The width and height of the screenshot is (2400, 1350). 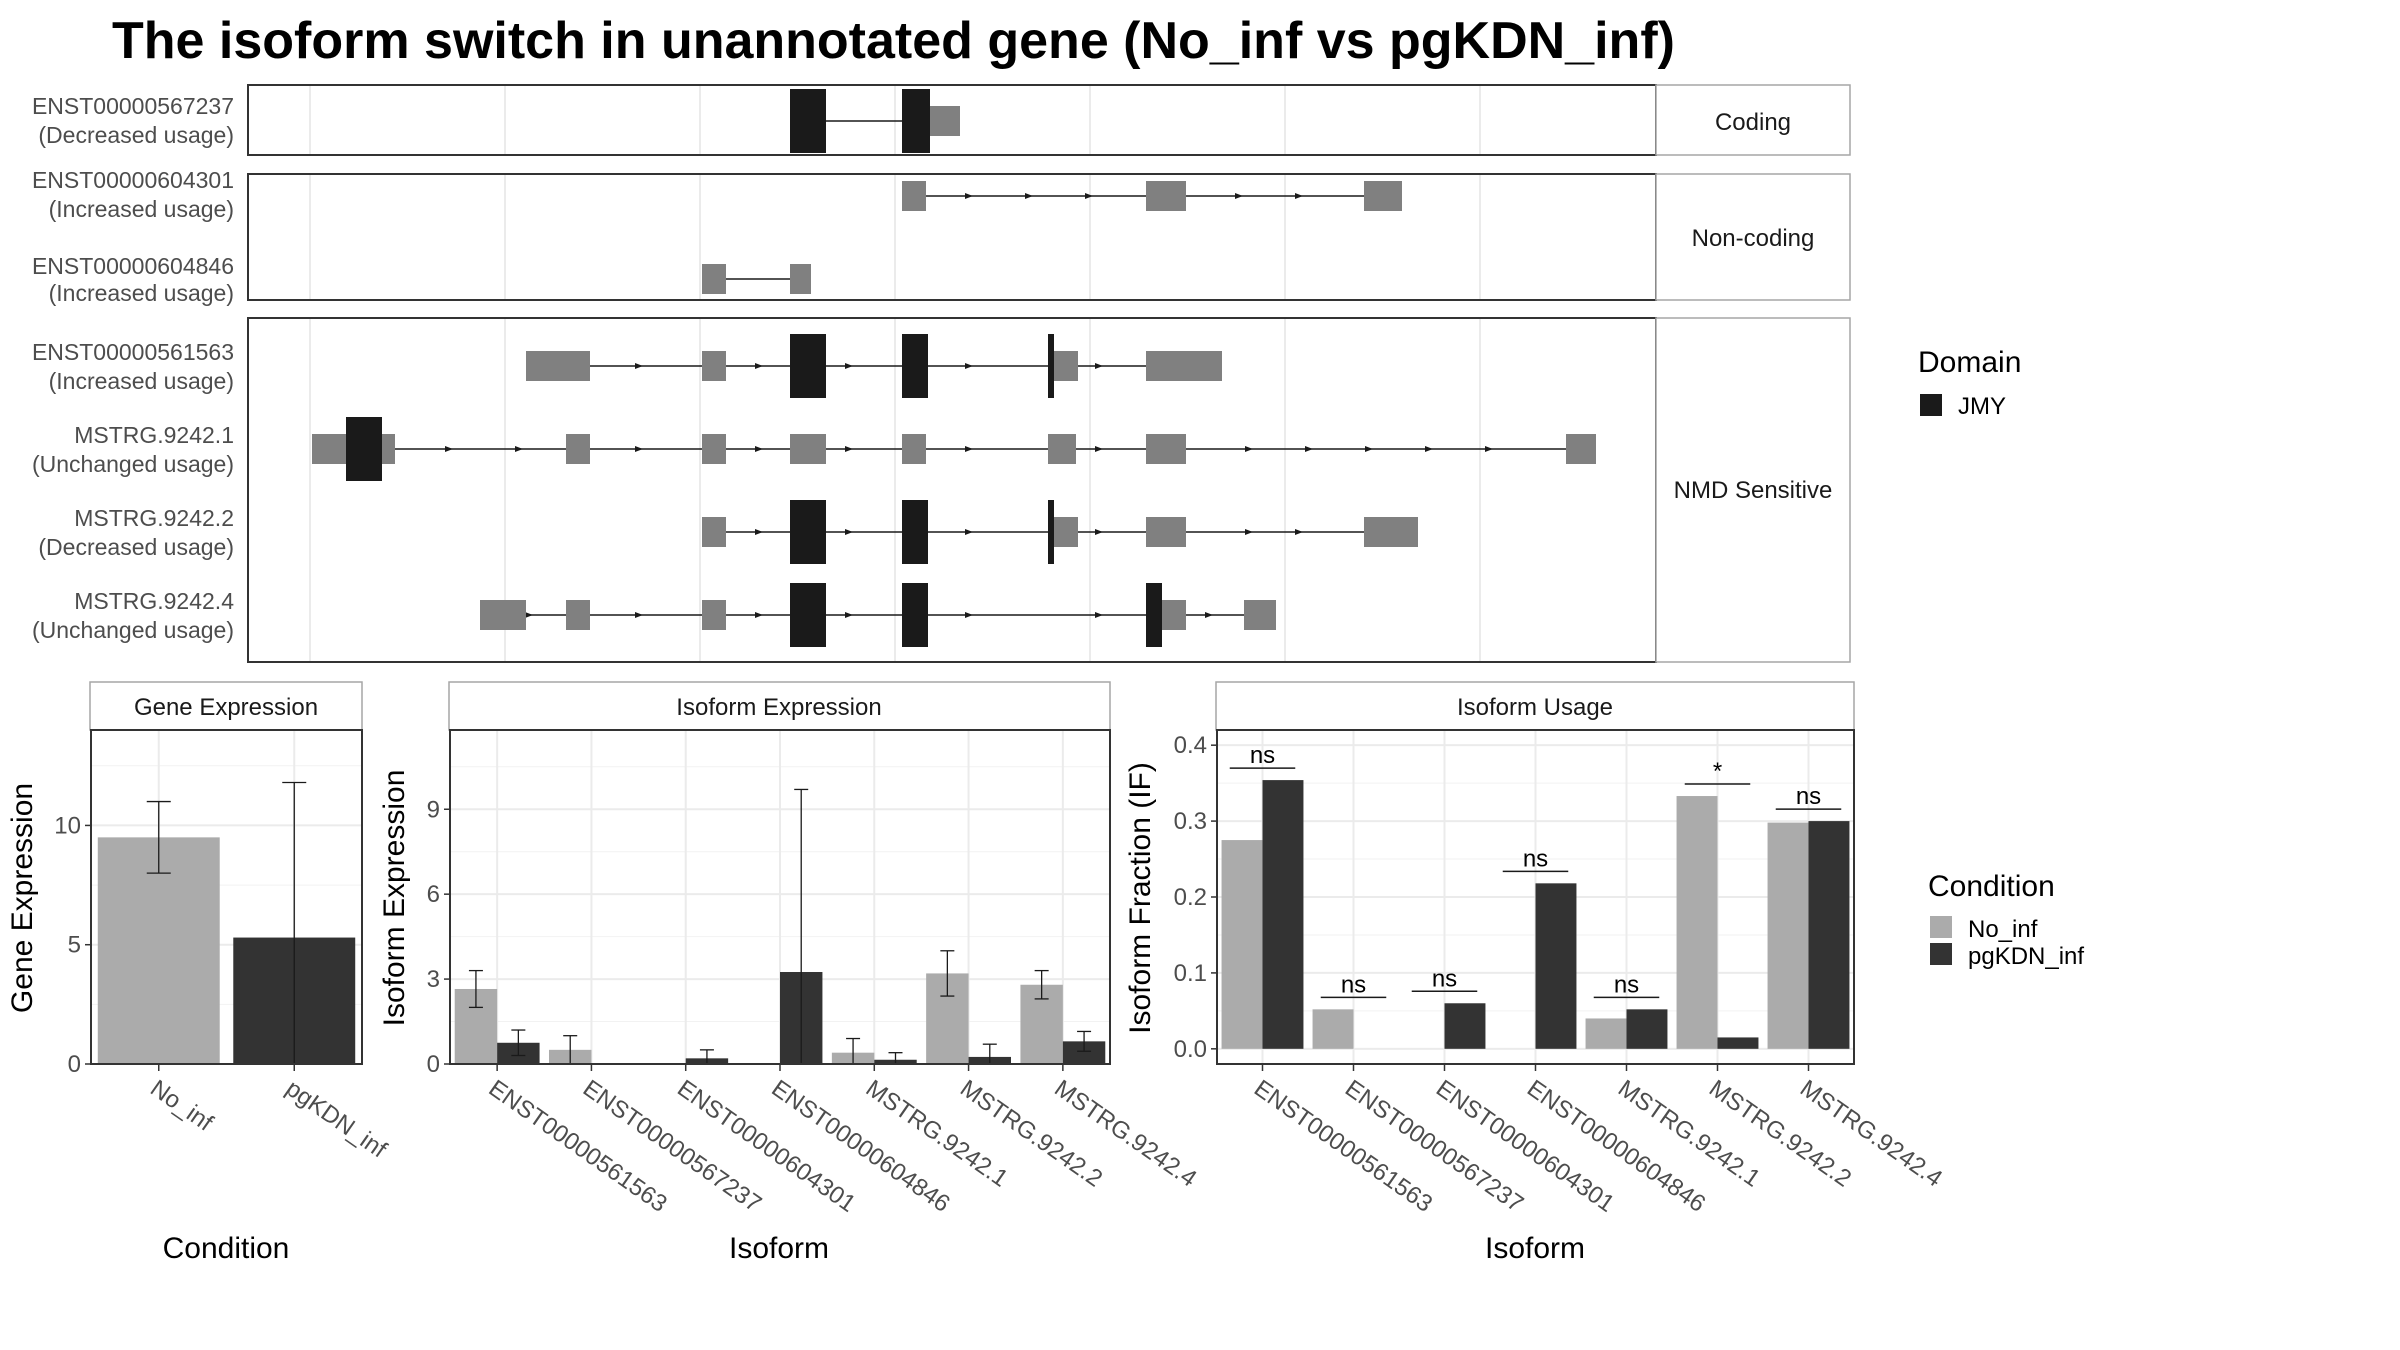 I want to click on y-tick-label: 0.4, so click(x=1190, y=745).